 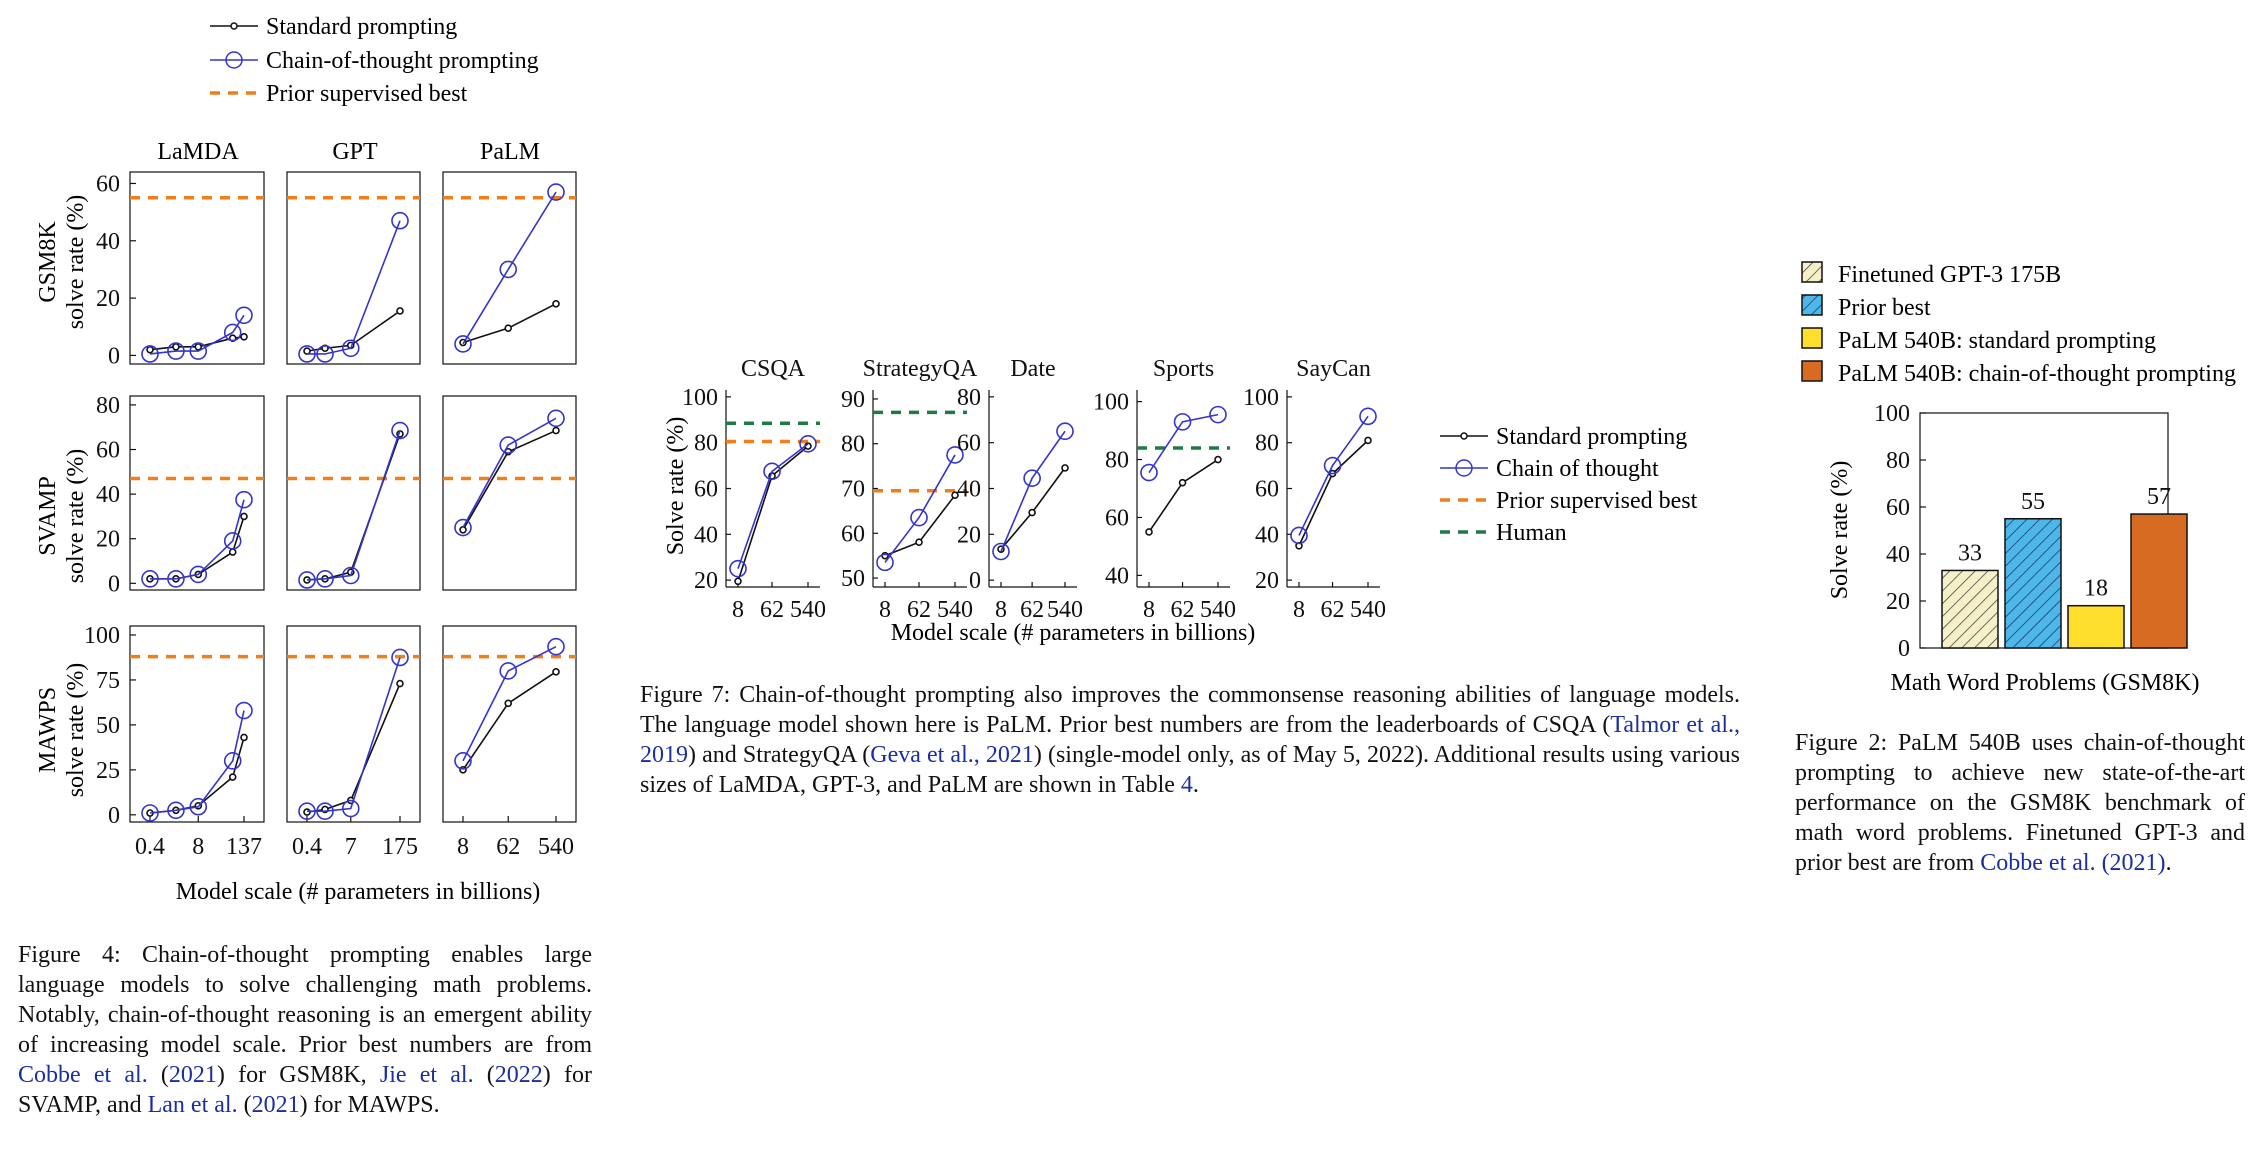 I want to click on fig4-col-title-palm: PaLM, so click(x=510, y=152).